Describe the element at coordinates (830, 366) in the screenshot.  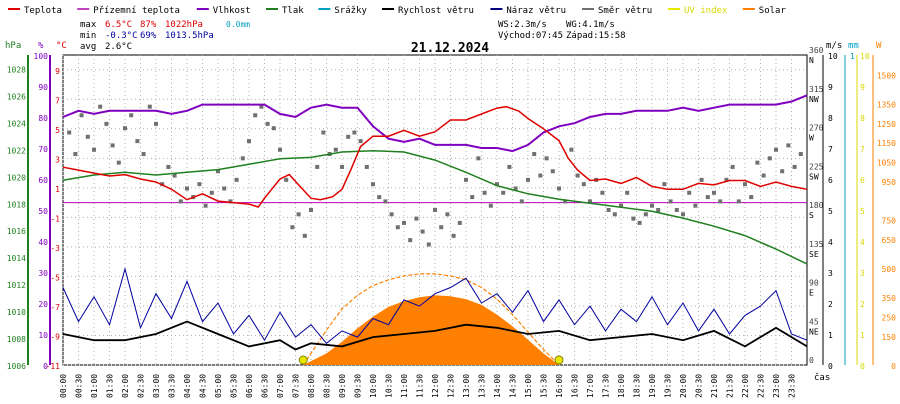
I see `tick-ms-10: 0` at that location.